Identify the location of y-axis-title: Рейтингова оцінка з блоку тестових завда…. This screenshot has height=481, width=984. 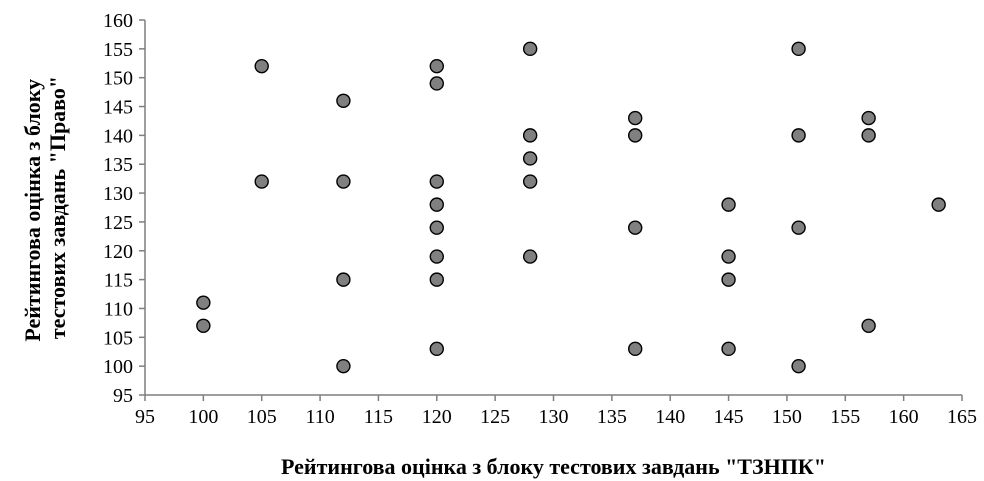
(45, 207).